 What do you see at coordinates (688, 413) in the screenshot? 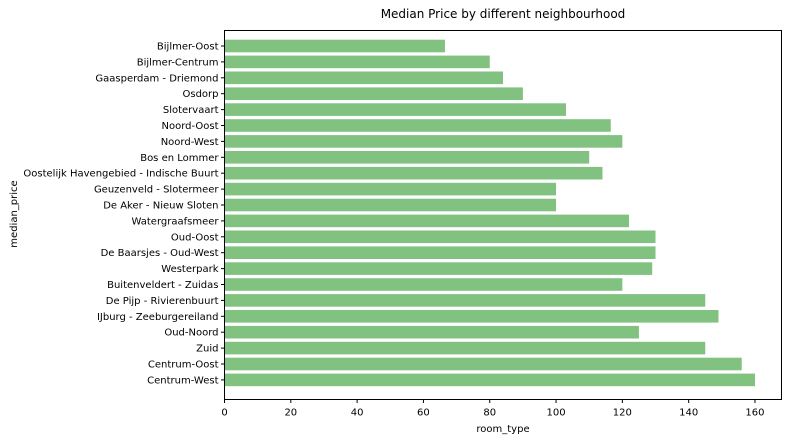
I see `x-tick-label: 140` at bounding box center [688, 413].